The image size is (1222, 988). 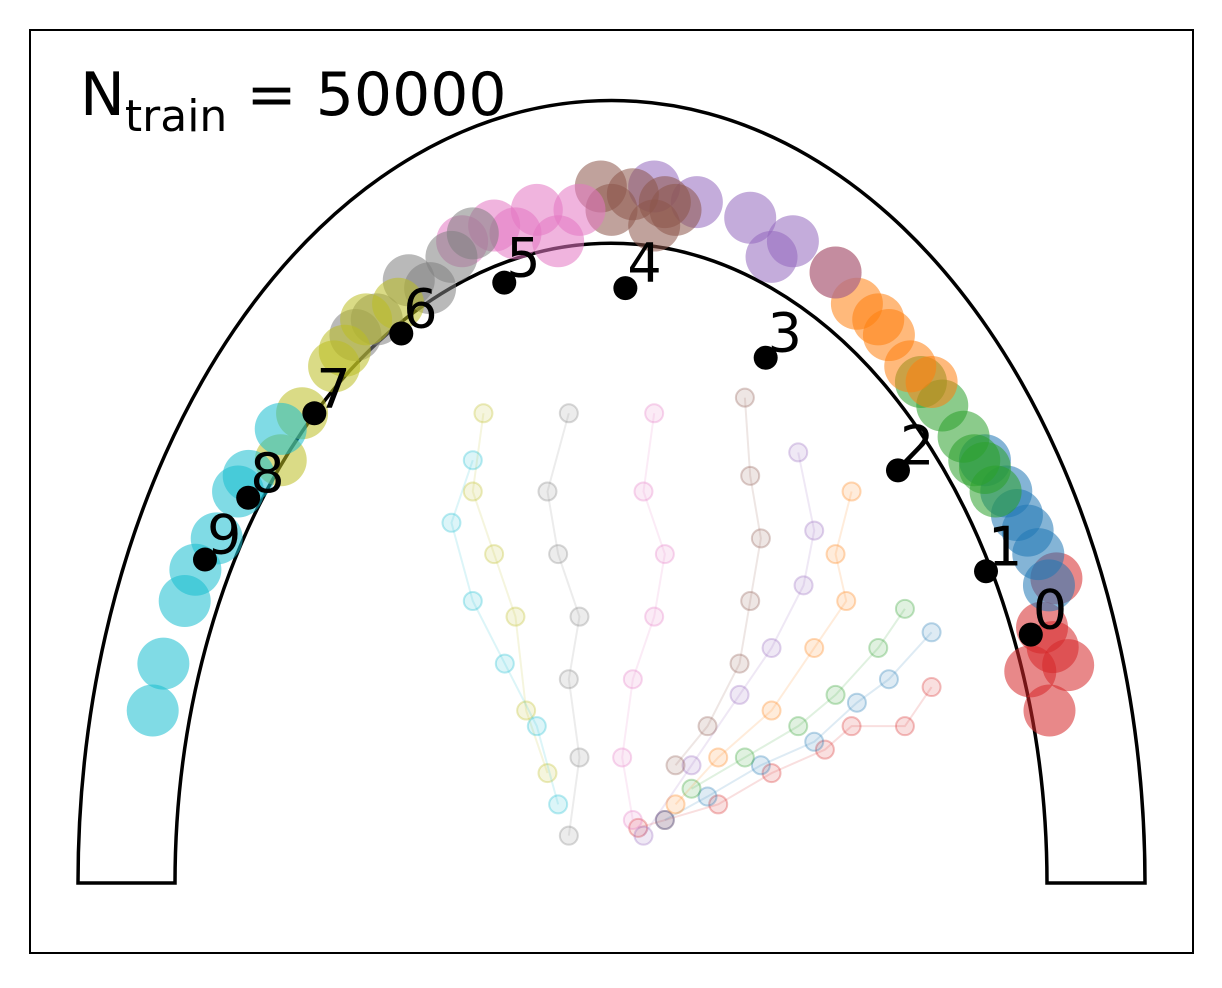 What do you see at coordinates (523, 258) in the screenshot?
I see `point-label: 5` at bounding box center [523, 258].